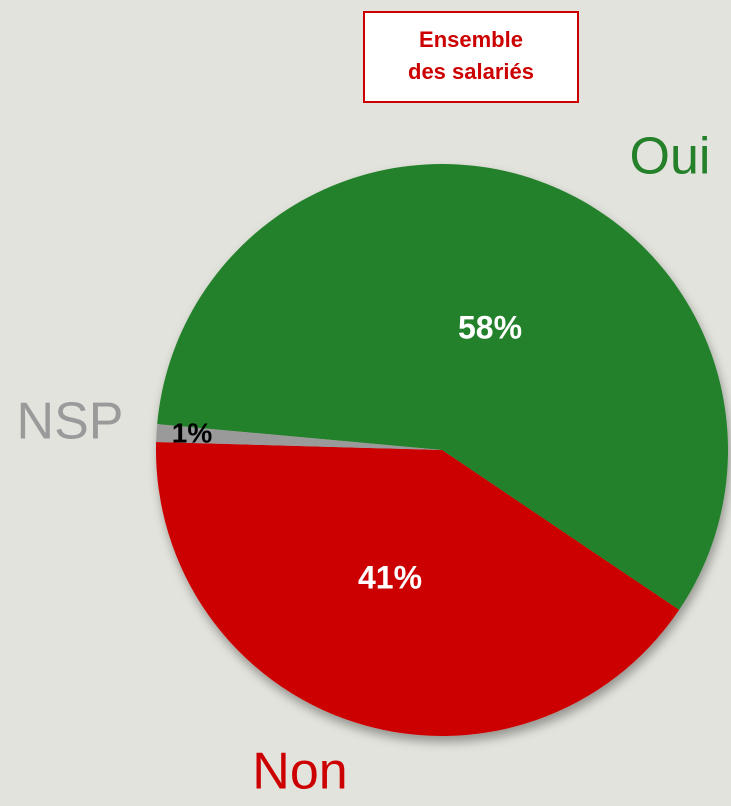 Image resolution: width=731 pixels, height=806 pixels. I want to click on value-label: 41%, so click(390, 577).